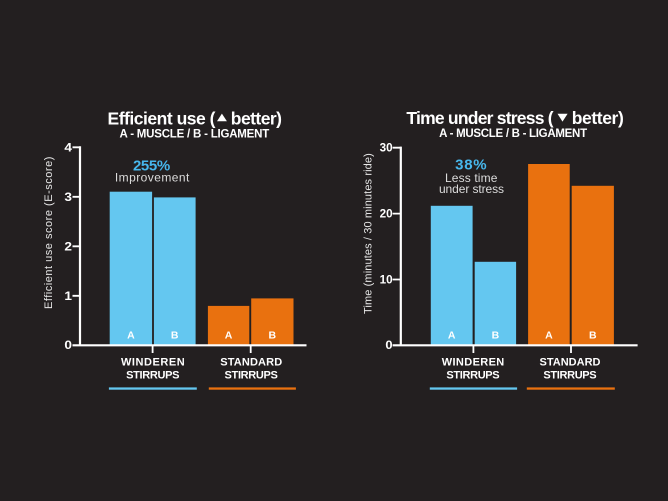 The height and width of the screenshot is (501, 668). What do you see at coordinates (471, 178) in the screenshot?
I see `svg-text: Less time` at bounding box center [471, 178].